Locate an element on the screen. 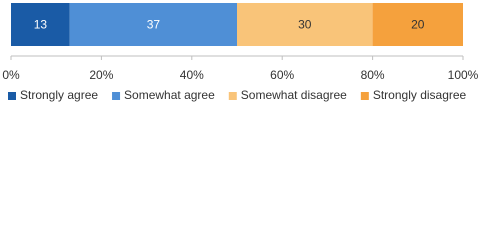 The image size is (484, 240). legend-label: Strongly disagree is located at coordinates (420, 95).